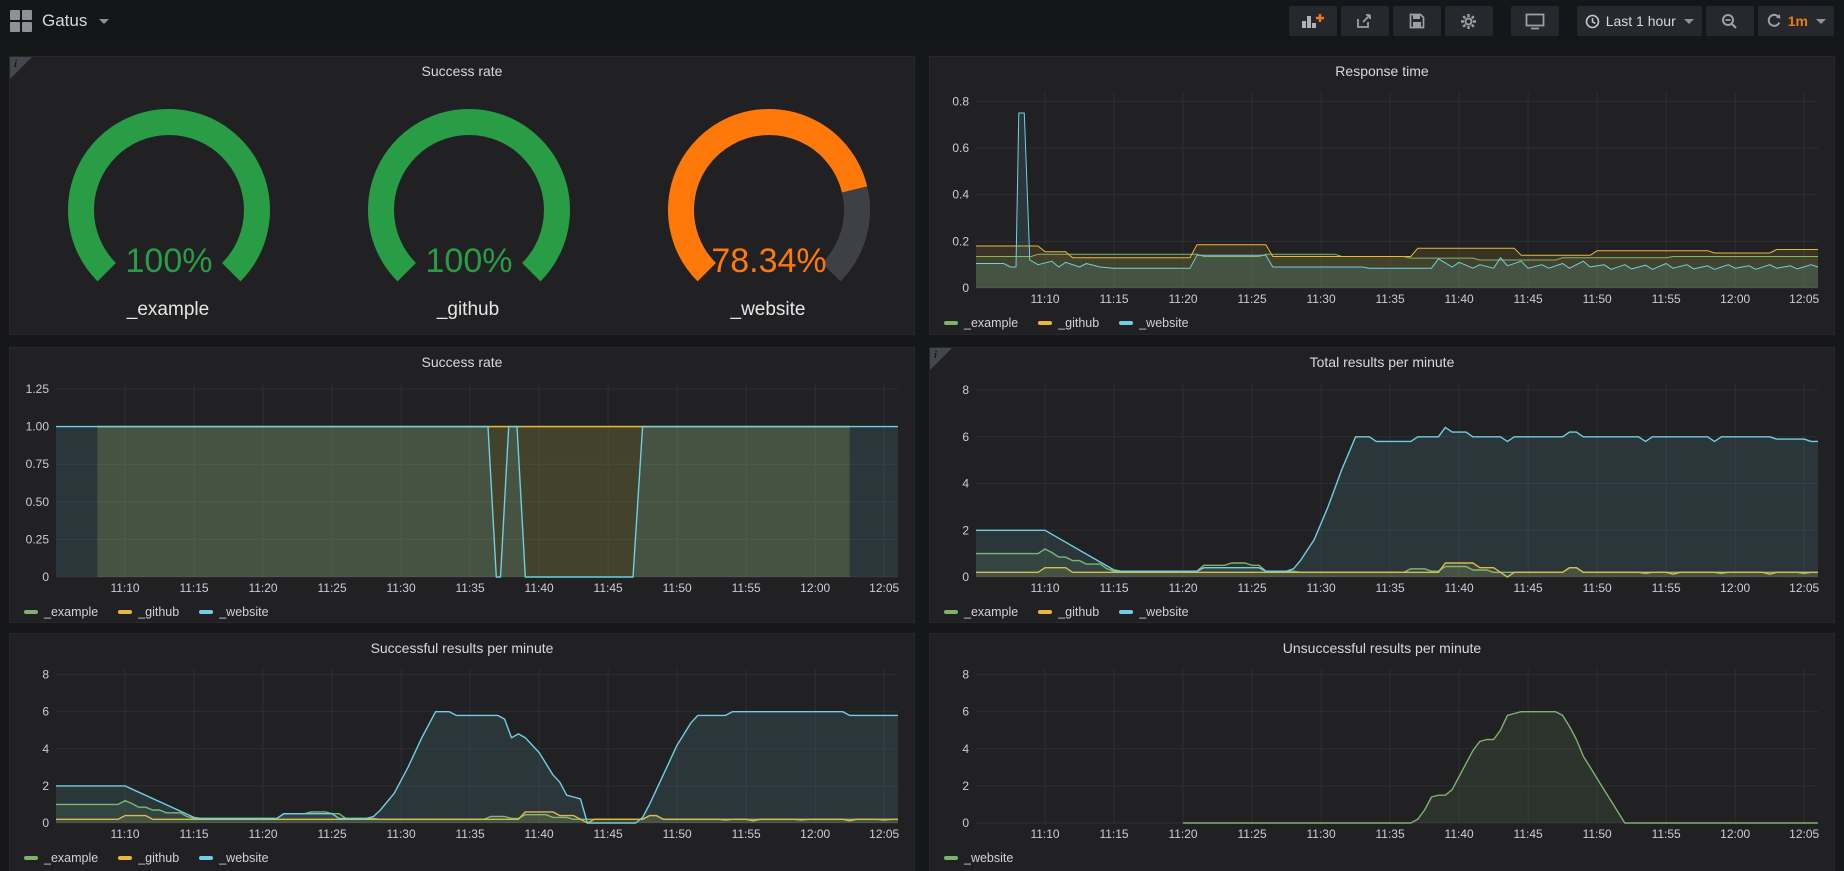 This screenshot has height=871, width=1844. I want to click on panel-title: Total results per minute, so click(1382, 361).